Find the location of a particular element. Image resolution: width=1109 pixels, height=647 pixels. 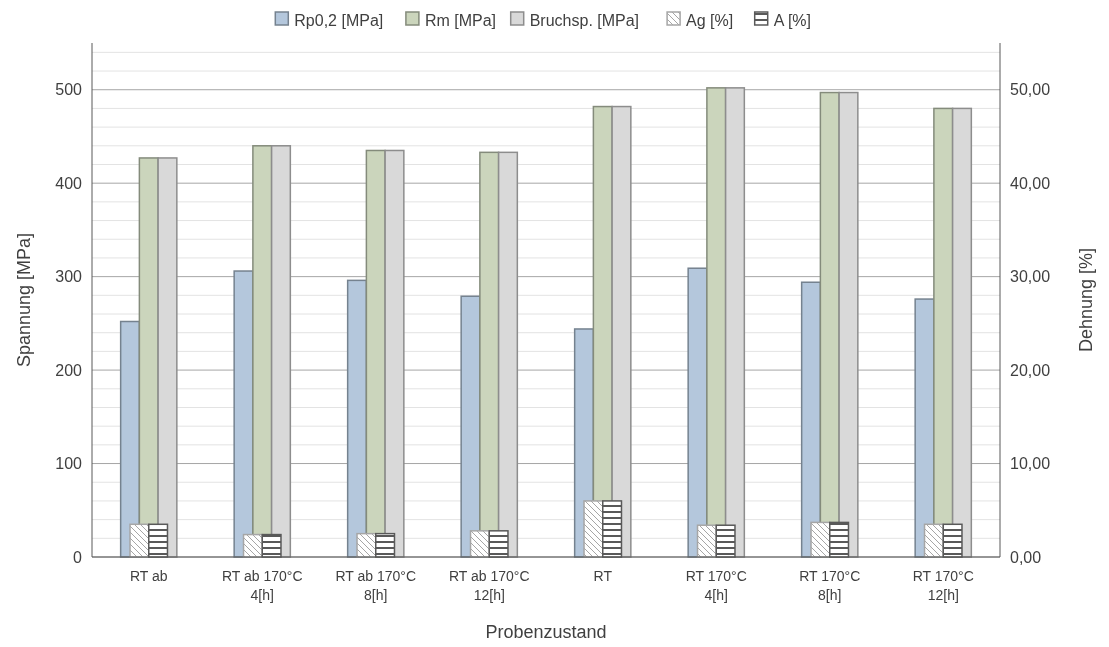

x-tick-label: RT ab 170°C 12[h] is located at coordinates (489, 585).